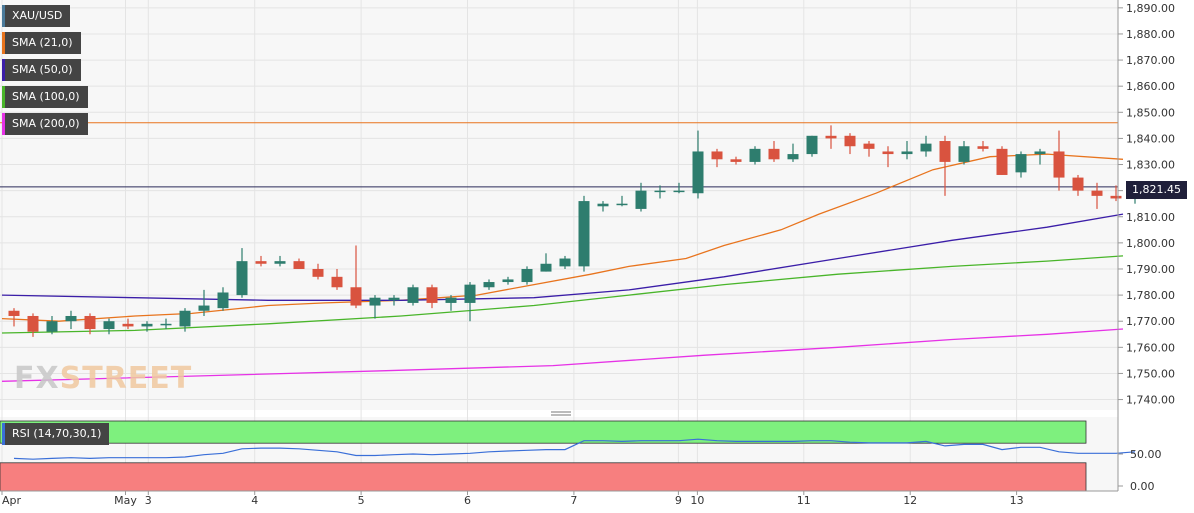 The height and width of the screenshot is (513, 1194). Describe the element at coordinates (559, 155) in the screenshot. I see `price-levels` at that location.